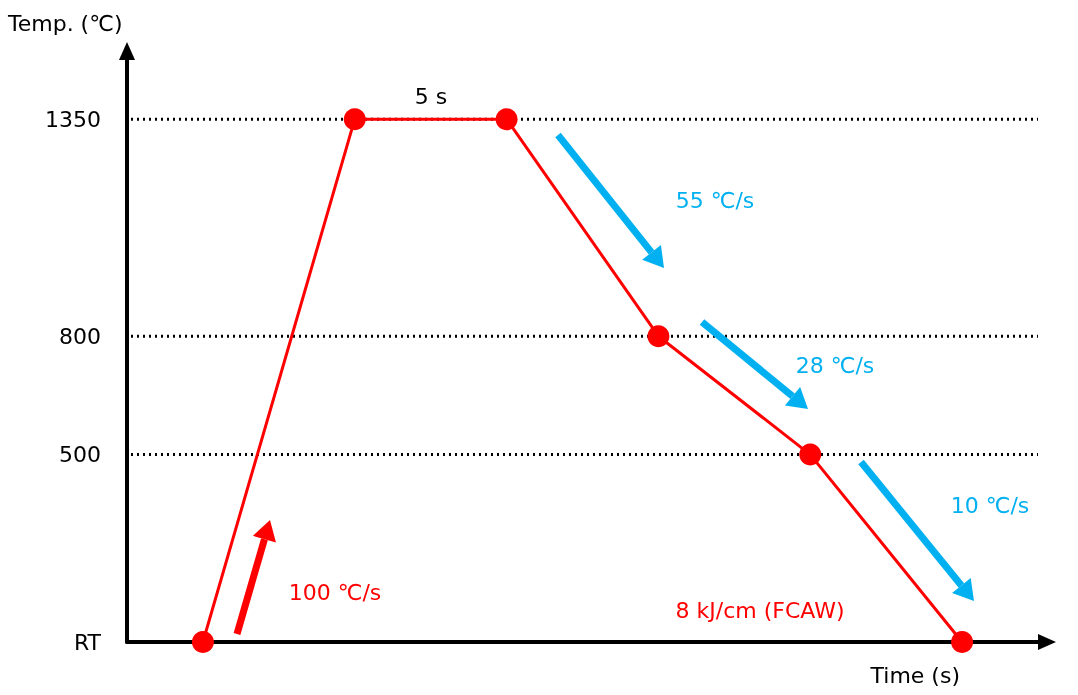 Image resolution: width=1078 pixels, height=695 pixels. Describe the element at coordinates (990, 505) in the screenshot. I see `annotation: 10 ℃/s` at that location.